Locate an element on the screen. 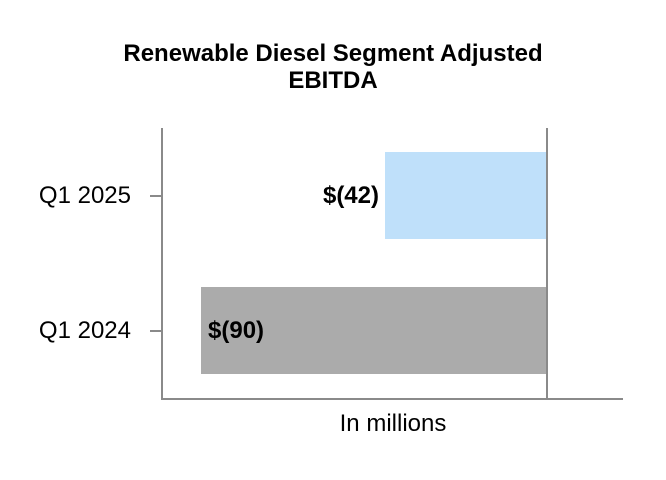 The height and width of the screenshot is (480, 666). category-label-q1-2025: Q1 2025 is located at coordinates (84, 195).